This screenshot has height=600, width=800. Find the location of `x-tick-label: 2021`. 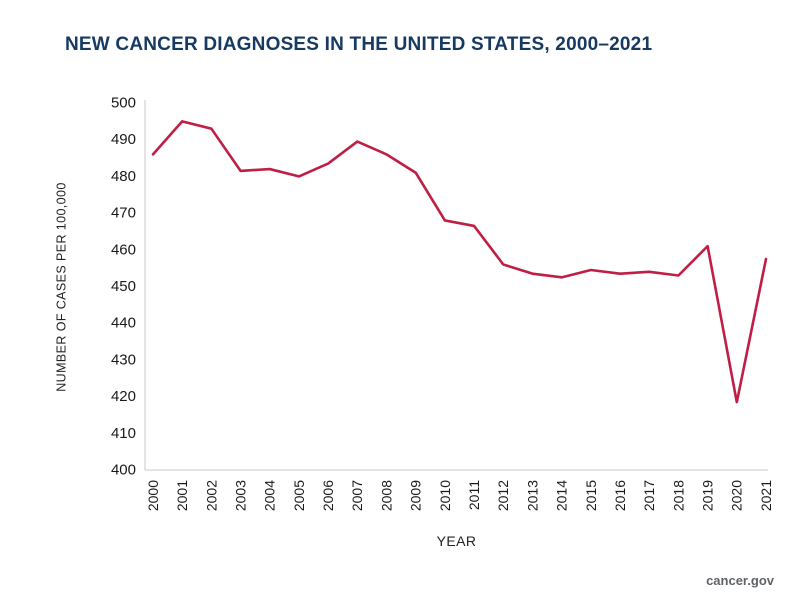

x-tick-label: 2021 is located at coordinates (766, 495).